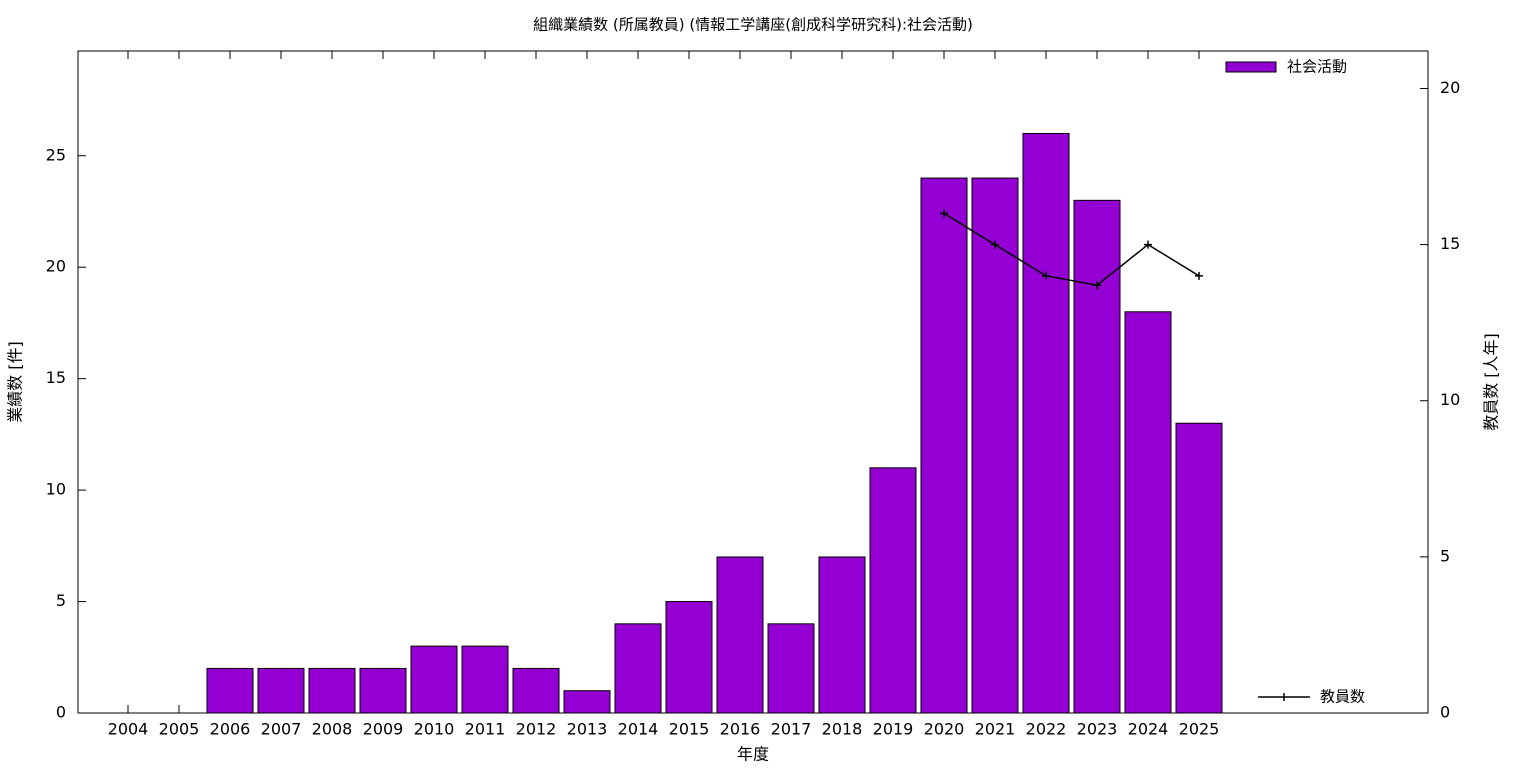 The image size is (1536, 768). Describe the element at coordinates (1450, 87) in the screenshot. I see `y2-tick-label: 20` at that location.